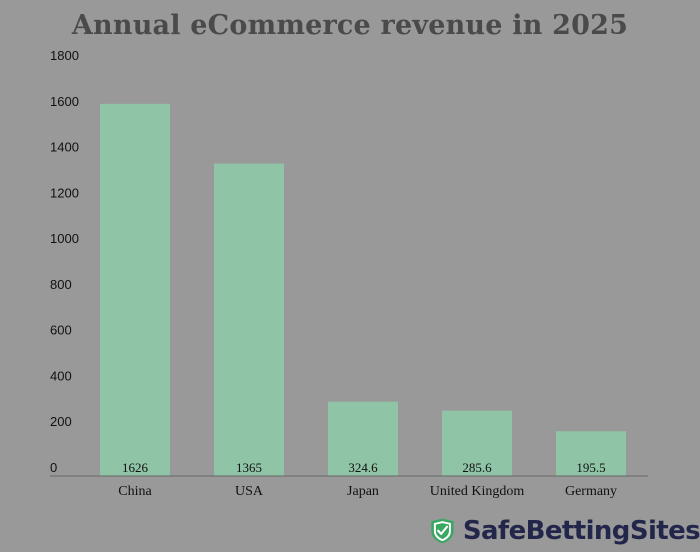 This screenshot has height=552, width=700. What do you see at coordinates (64, 101) in the screenshot?
I see `y-tick-label: 1600` at bounding box center [64, 101].